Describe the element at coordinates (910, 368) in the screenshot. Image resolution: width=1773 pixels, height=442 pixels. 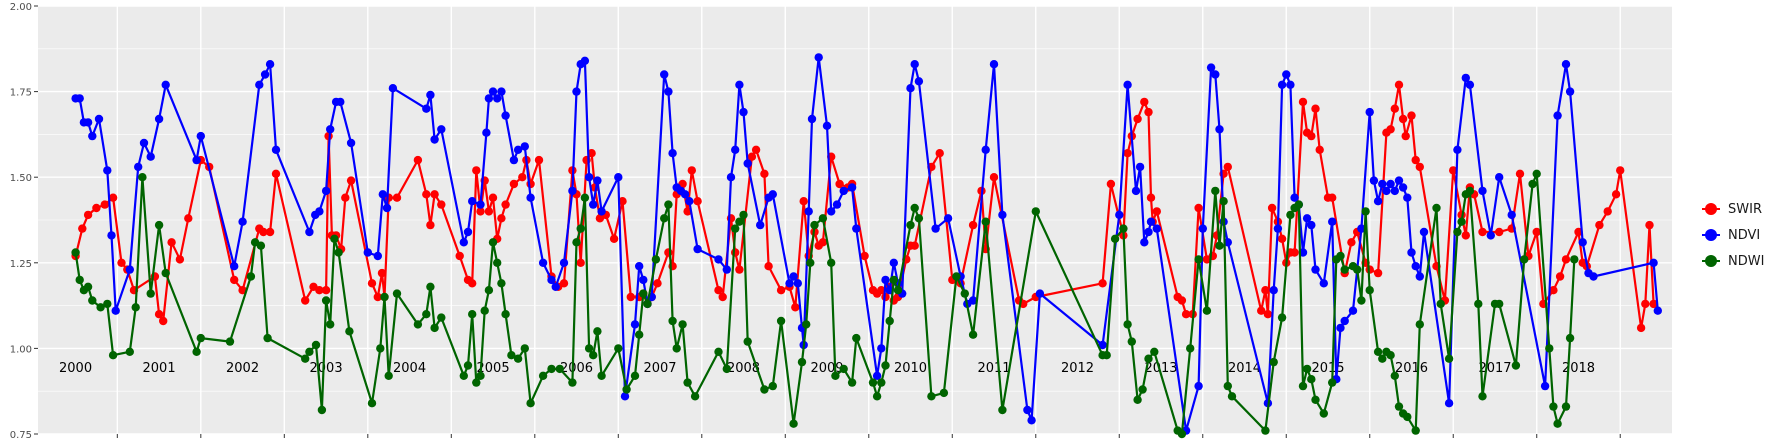
I see `year-label: 2010` at that location.